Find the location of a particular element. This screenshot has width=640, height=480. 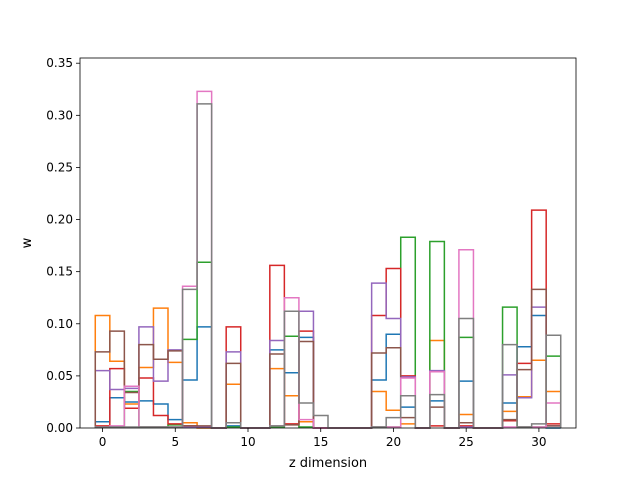

y-tick-label: 0.15 is located at coordinates (59, 272).